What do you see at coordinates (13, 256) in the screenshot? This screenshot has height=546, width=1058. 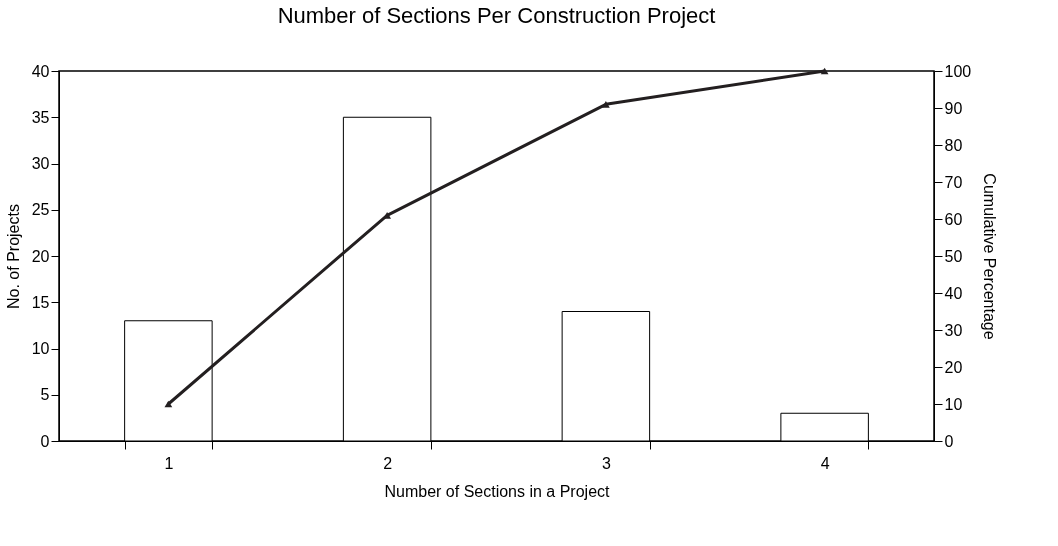 I see `y-axis-title: No. of Projects` at bounding box center [13, 256].